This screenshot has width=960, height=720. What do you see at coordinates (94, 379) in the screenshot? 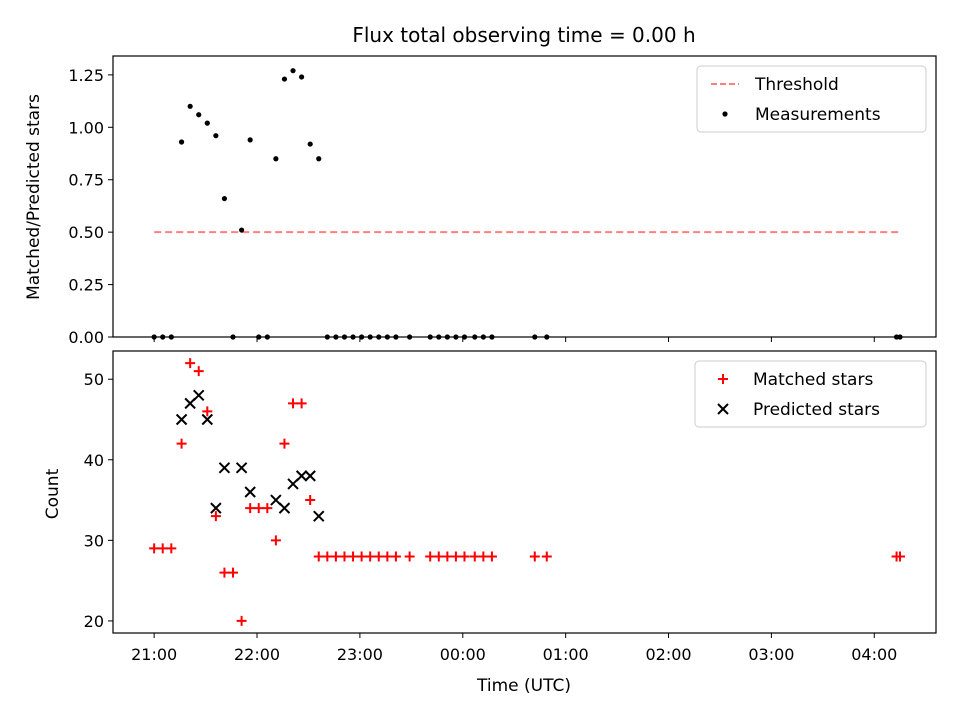
I see `bottom-y-tick-label: 50` at bounding box center [94, 379].